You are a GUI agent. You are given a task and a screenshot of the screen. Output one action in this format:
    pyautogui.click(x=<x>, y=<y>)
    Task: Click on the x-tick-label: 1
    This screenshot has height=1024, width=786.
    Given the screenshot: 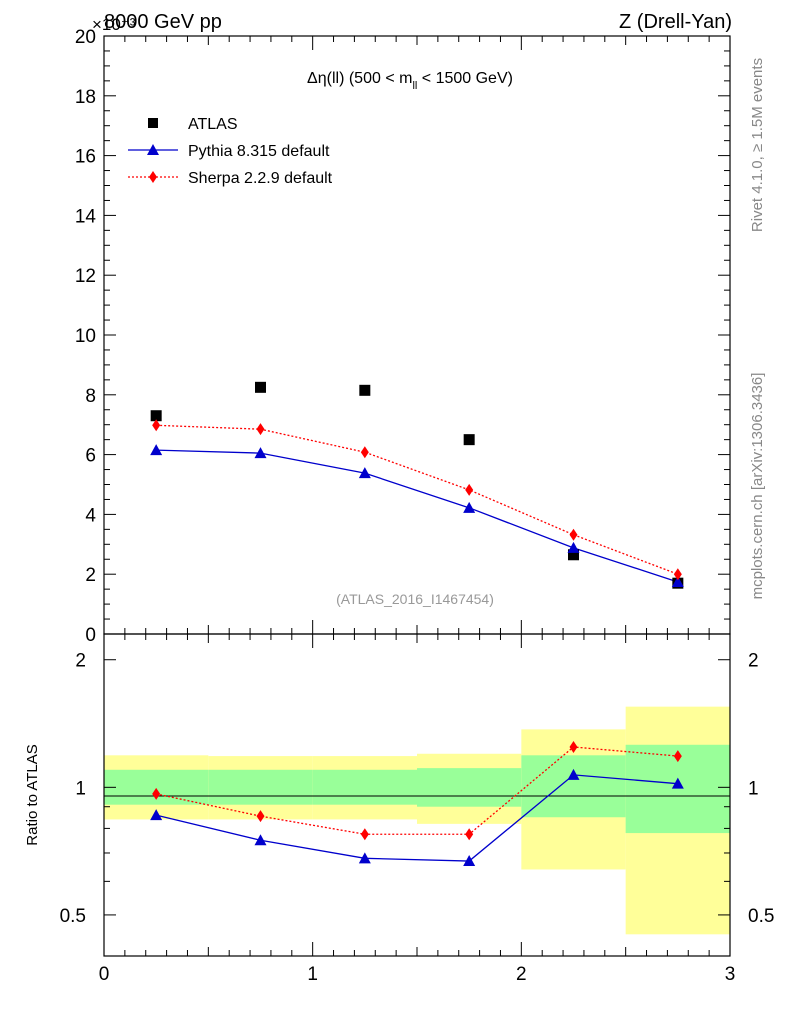 What is the action you would take?
    pyautogui.click(x=312, y=974)
    